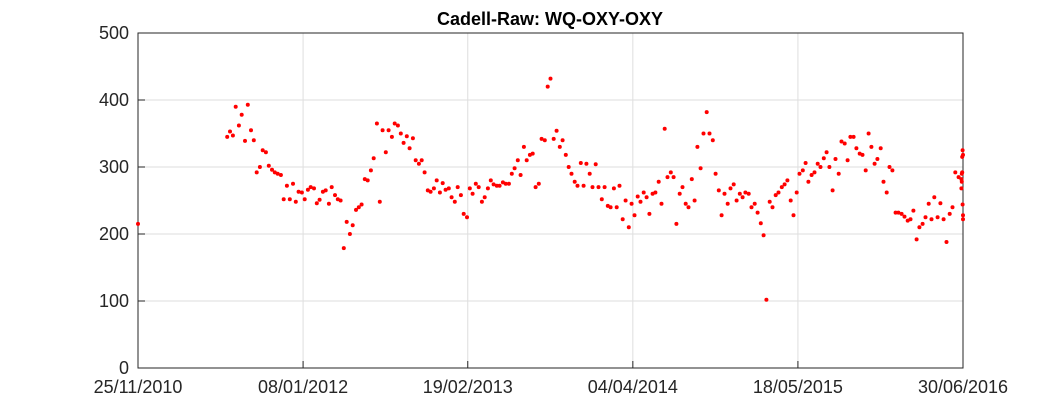 Image resolution: width=1063 pixels, height=413 pixels. What do you see at coordinates (550, 19) in the screenshot?
I see `chart-title: Cadell-Raw: WQ-OXY-OXY` at bounding box center [550, 19].